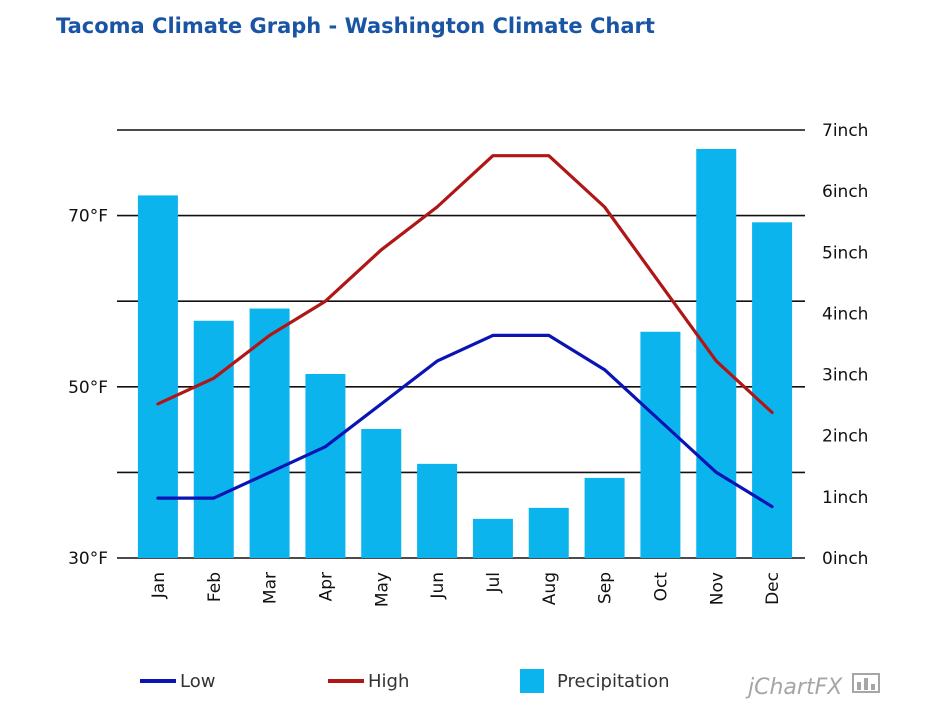 This screenshot has width=927, height=720. Describe the element at coordinates (845, 314) in the screenshot. I see `right-axis-tick-label: 4inch` at that location.